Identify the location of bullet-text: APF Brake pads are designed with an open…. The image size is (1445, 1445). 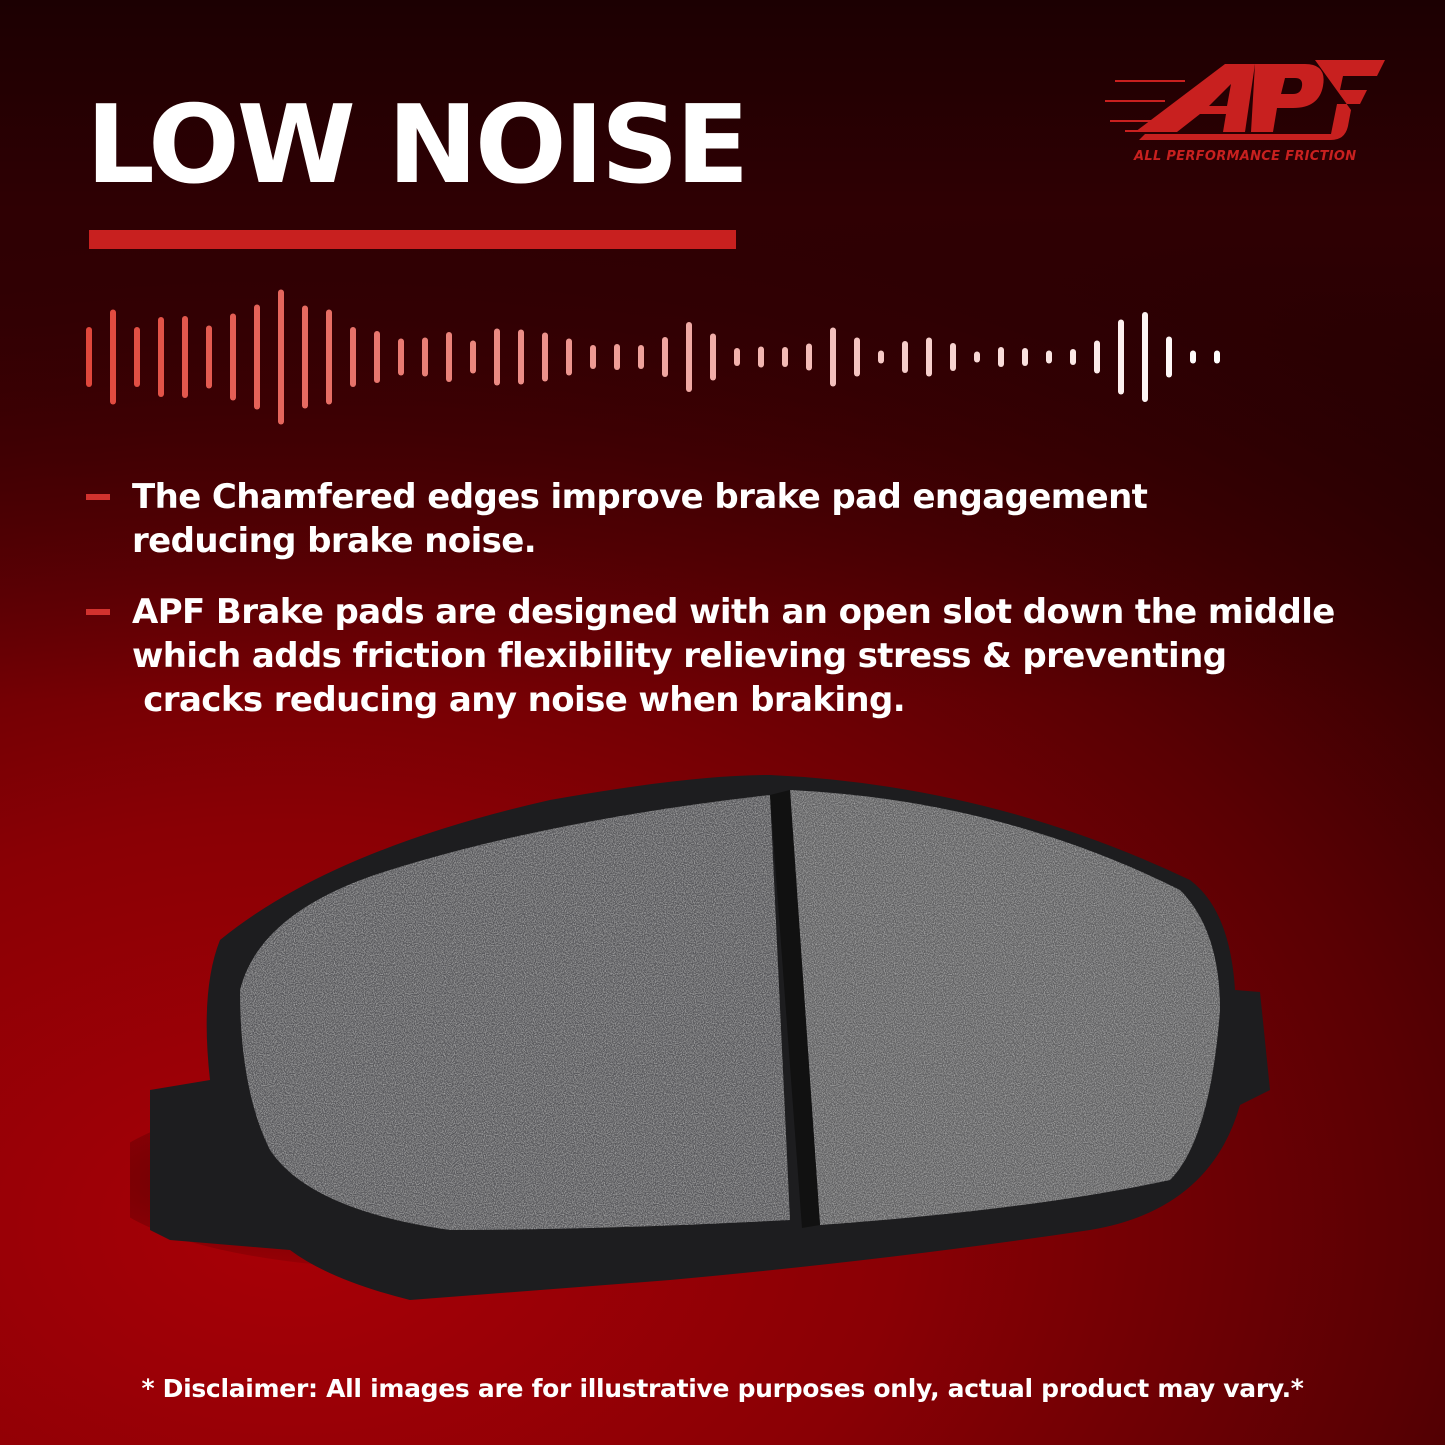
(733, 656).